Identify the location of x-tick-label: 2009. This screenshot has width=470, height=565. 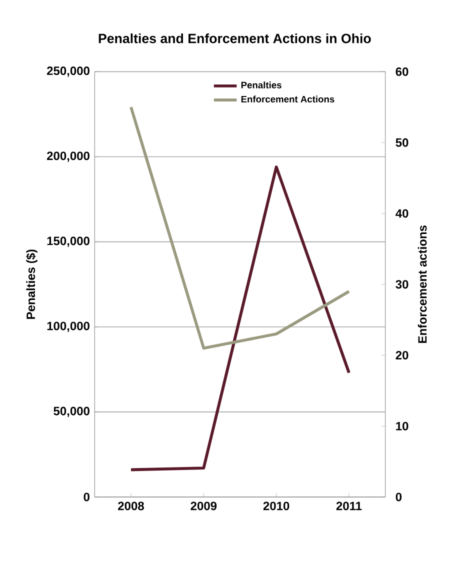
(203, 506).